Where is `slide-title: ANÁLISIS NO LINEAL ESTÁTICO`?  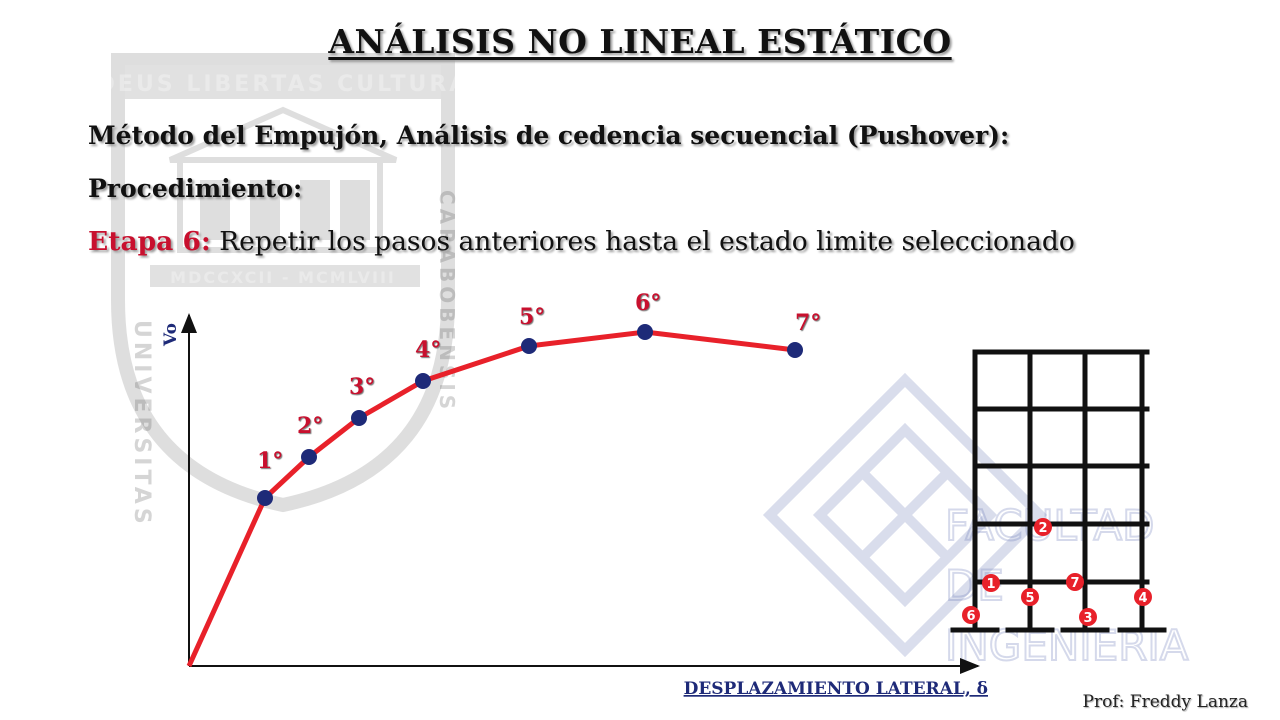
slide-title: ANÁLISIS NO LINEAL ESTÁTICO is located at coordinates (640, 41).